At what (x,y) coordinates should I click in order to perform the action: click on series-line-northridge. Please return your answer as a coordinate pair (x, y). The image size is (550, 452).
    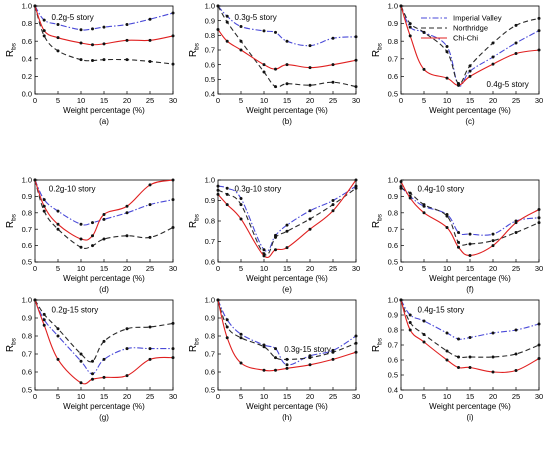
    Looking at the image, I should click on (470, 216).